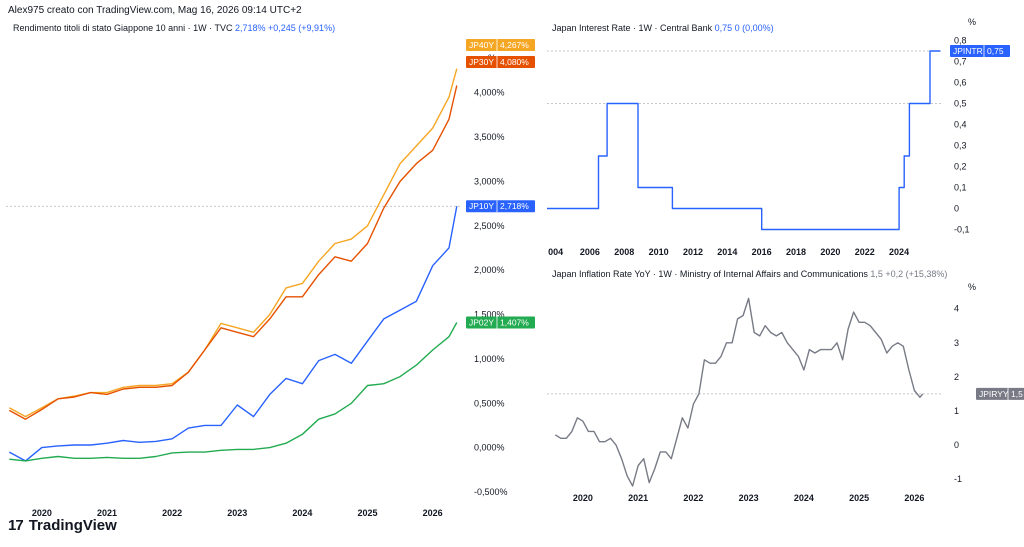  Describe the element at coordinates (250, 28) in the screenshot. I see `yield-chart-last-value: 2,718%` at that location.